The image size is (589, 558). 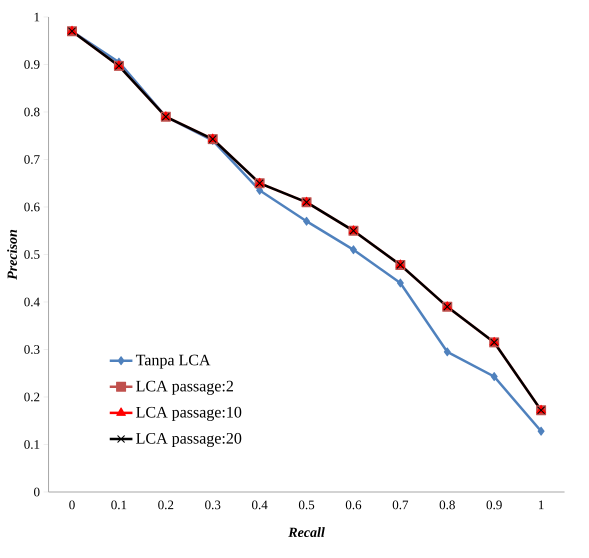 I want to click on x-tick-label: 0.4, so click(x=260, y=505).